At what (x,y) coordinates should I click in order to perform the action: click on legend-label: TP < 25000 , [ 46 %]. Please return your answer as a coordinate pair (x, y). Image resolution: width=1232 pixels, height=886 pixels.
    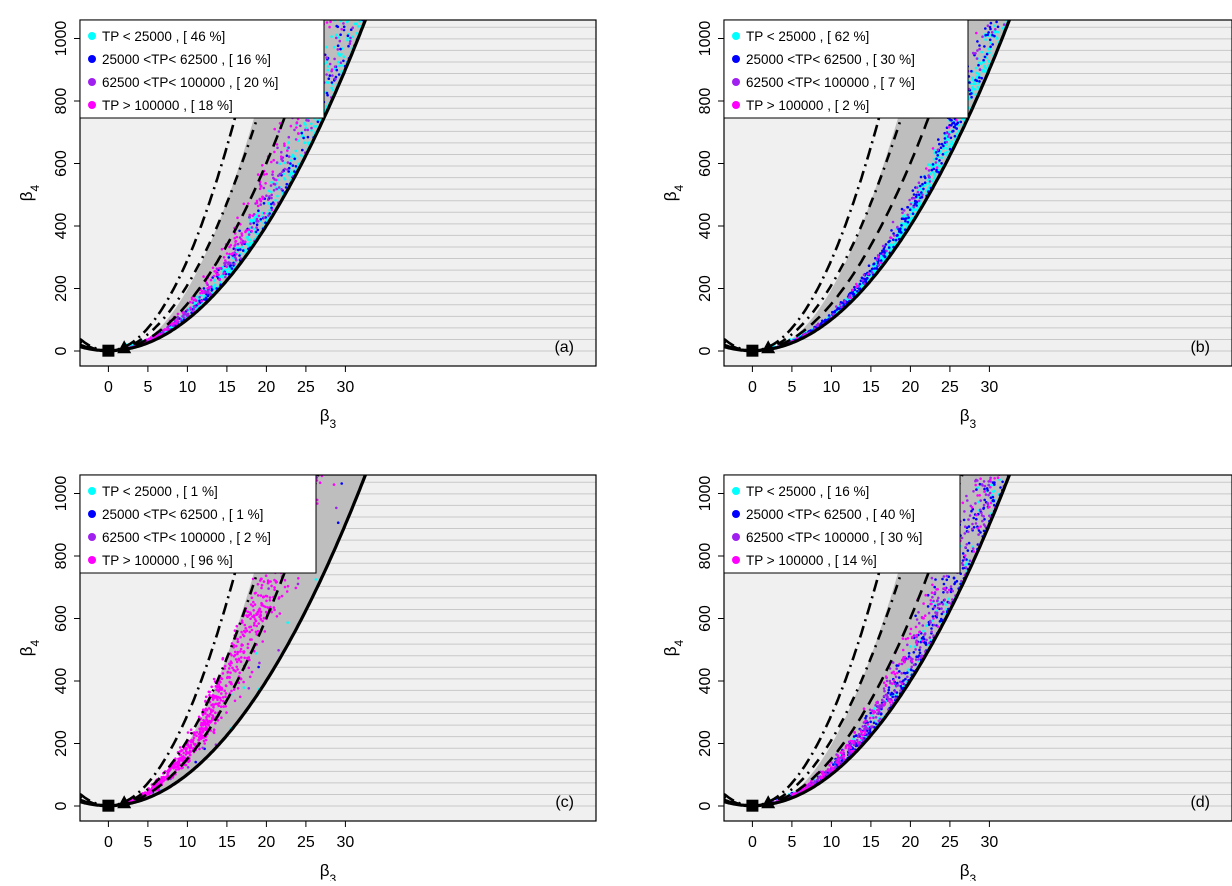
    Looking at the image, I should click on (163, 36).